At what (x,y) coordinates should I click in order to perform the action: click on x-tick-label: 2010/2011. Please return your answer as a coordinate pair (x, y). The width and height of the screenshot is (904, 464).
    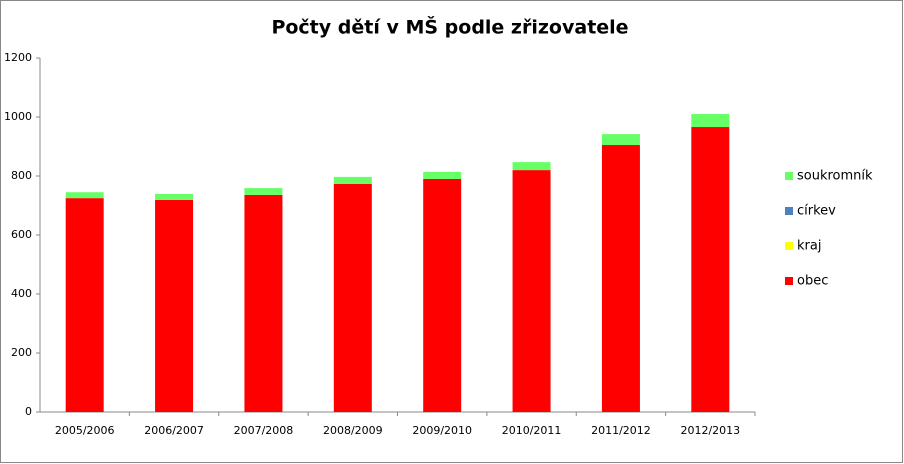
    Looking at the image, I should click on (532, 430).